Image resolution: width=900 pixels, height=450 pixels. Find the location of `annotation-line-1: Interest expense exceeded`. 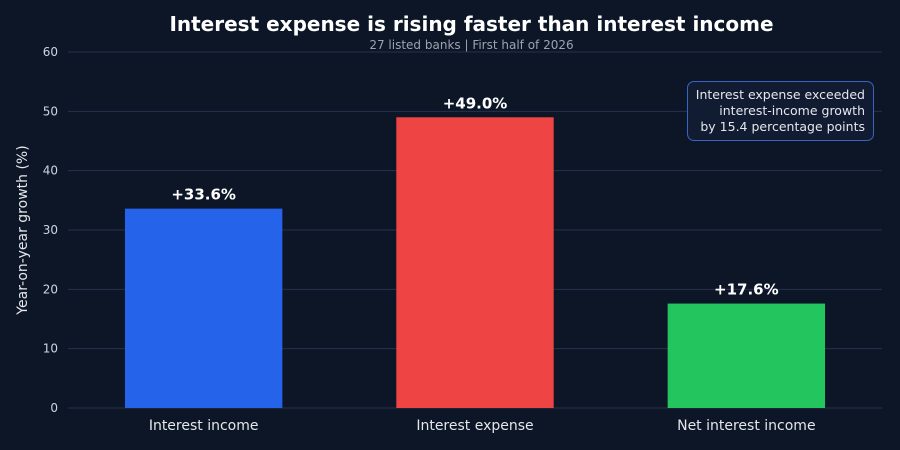

annotation-line-1: Interest expense exceeded is located at coordinates (780, 94).